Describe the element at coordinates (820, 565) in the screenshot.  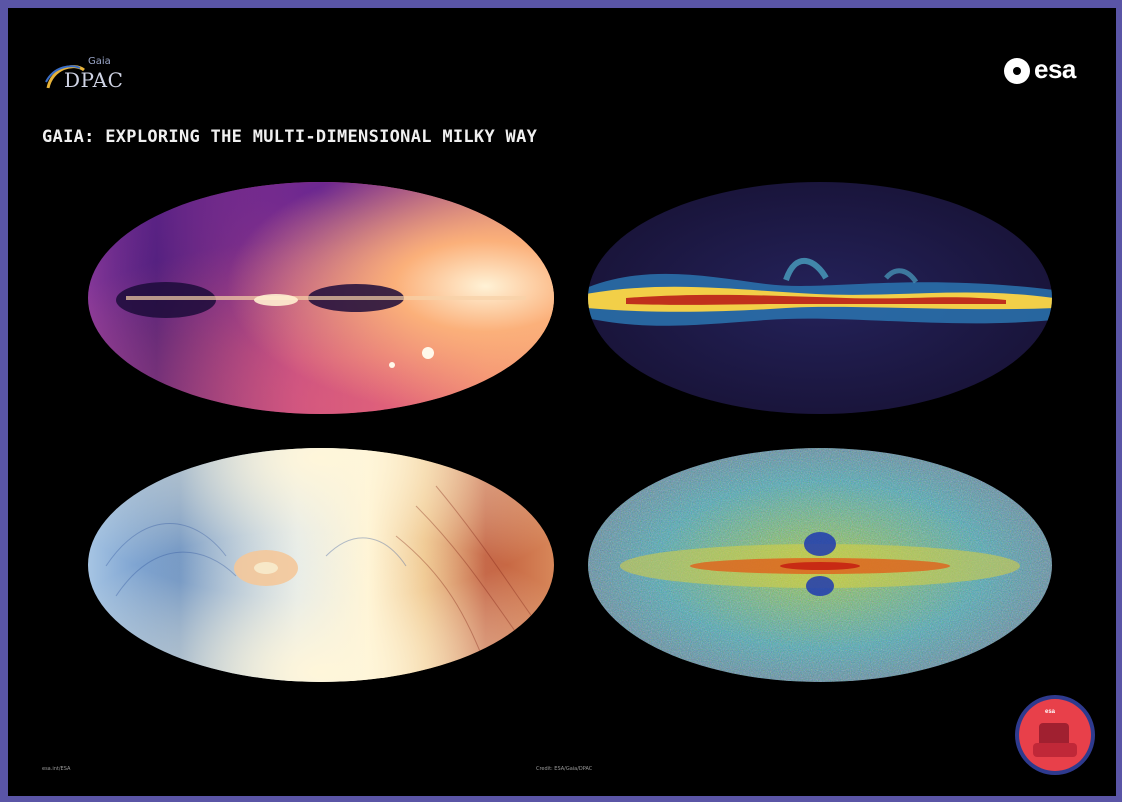
I see `sky-map-chemical-composition` at that location.